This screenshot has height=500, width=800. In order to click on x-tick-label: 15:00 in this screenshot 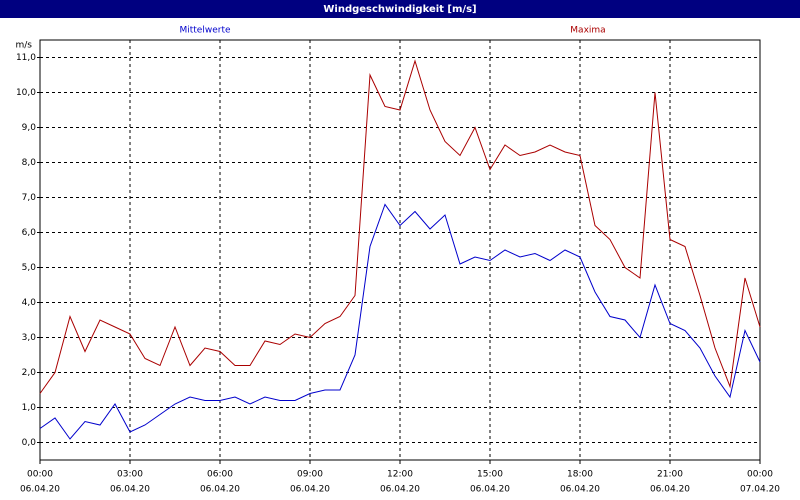, I will do `click(490, 475)`.